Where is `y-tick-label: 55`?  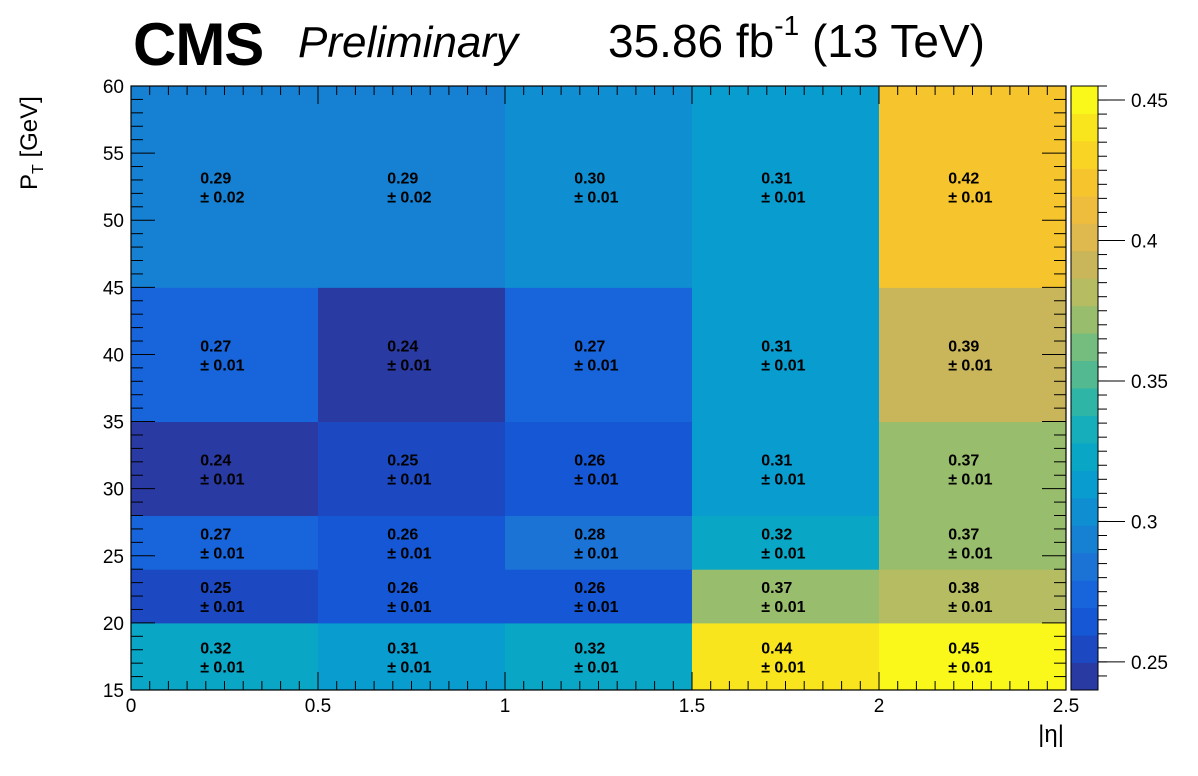 y-tick-label: 55 is located at coordinates (113, 154).